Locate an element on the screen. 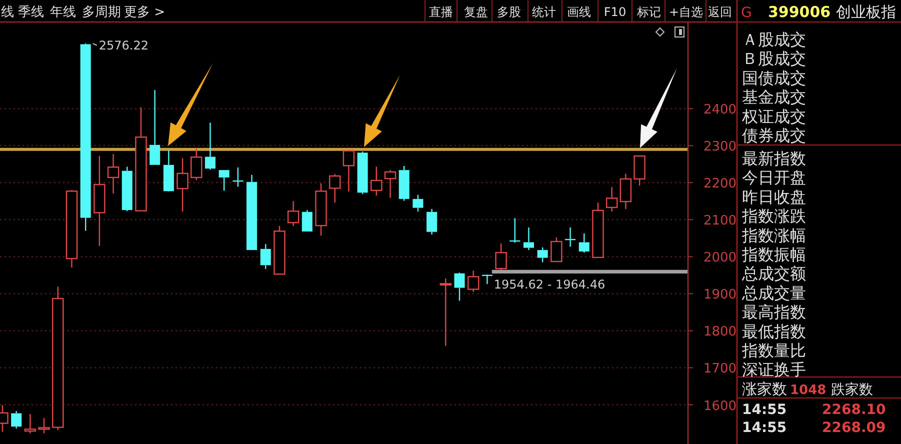  y-tick-label: 1800 is located at coordinates (720, 332).